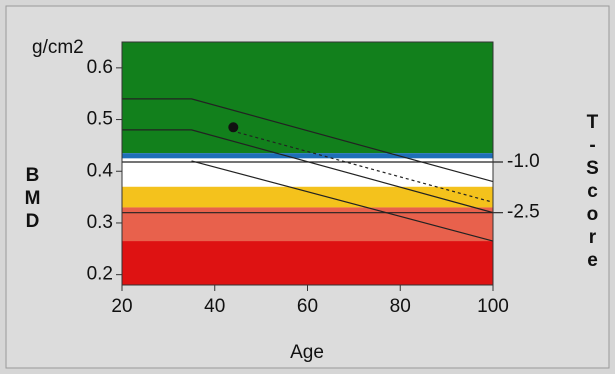 The height and width of the screenshot is (374, 615). What do you see at coordinates (32, 199) in the screenshot?
I see `y-axis-label: BMD` at bounding box center [32, 199].